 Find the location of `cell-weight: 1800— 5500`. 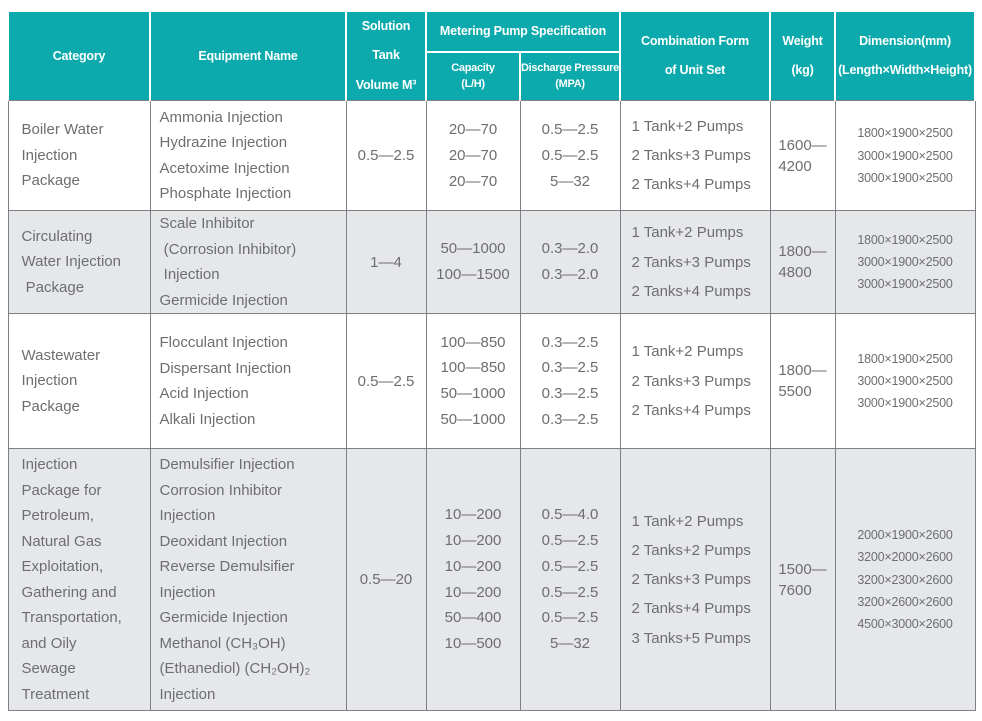

cell-weight: 1800— 5500 is located at coordinates (802, 381).